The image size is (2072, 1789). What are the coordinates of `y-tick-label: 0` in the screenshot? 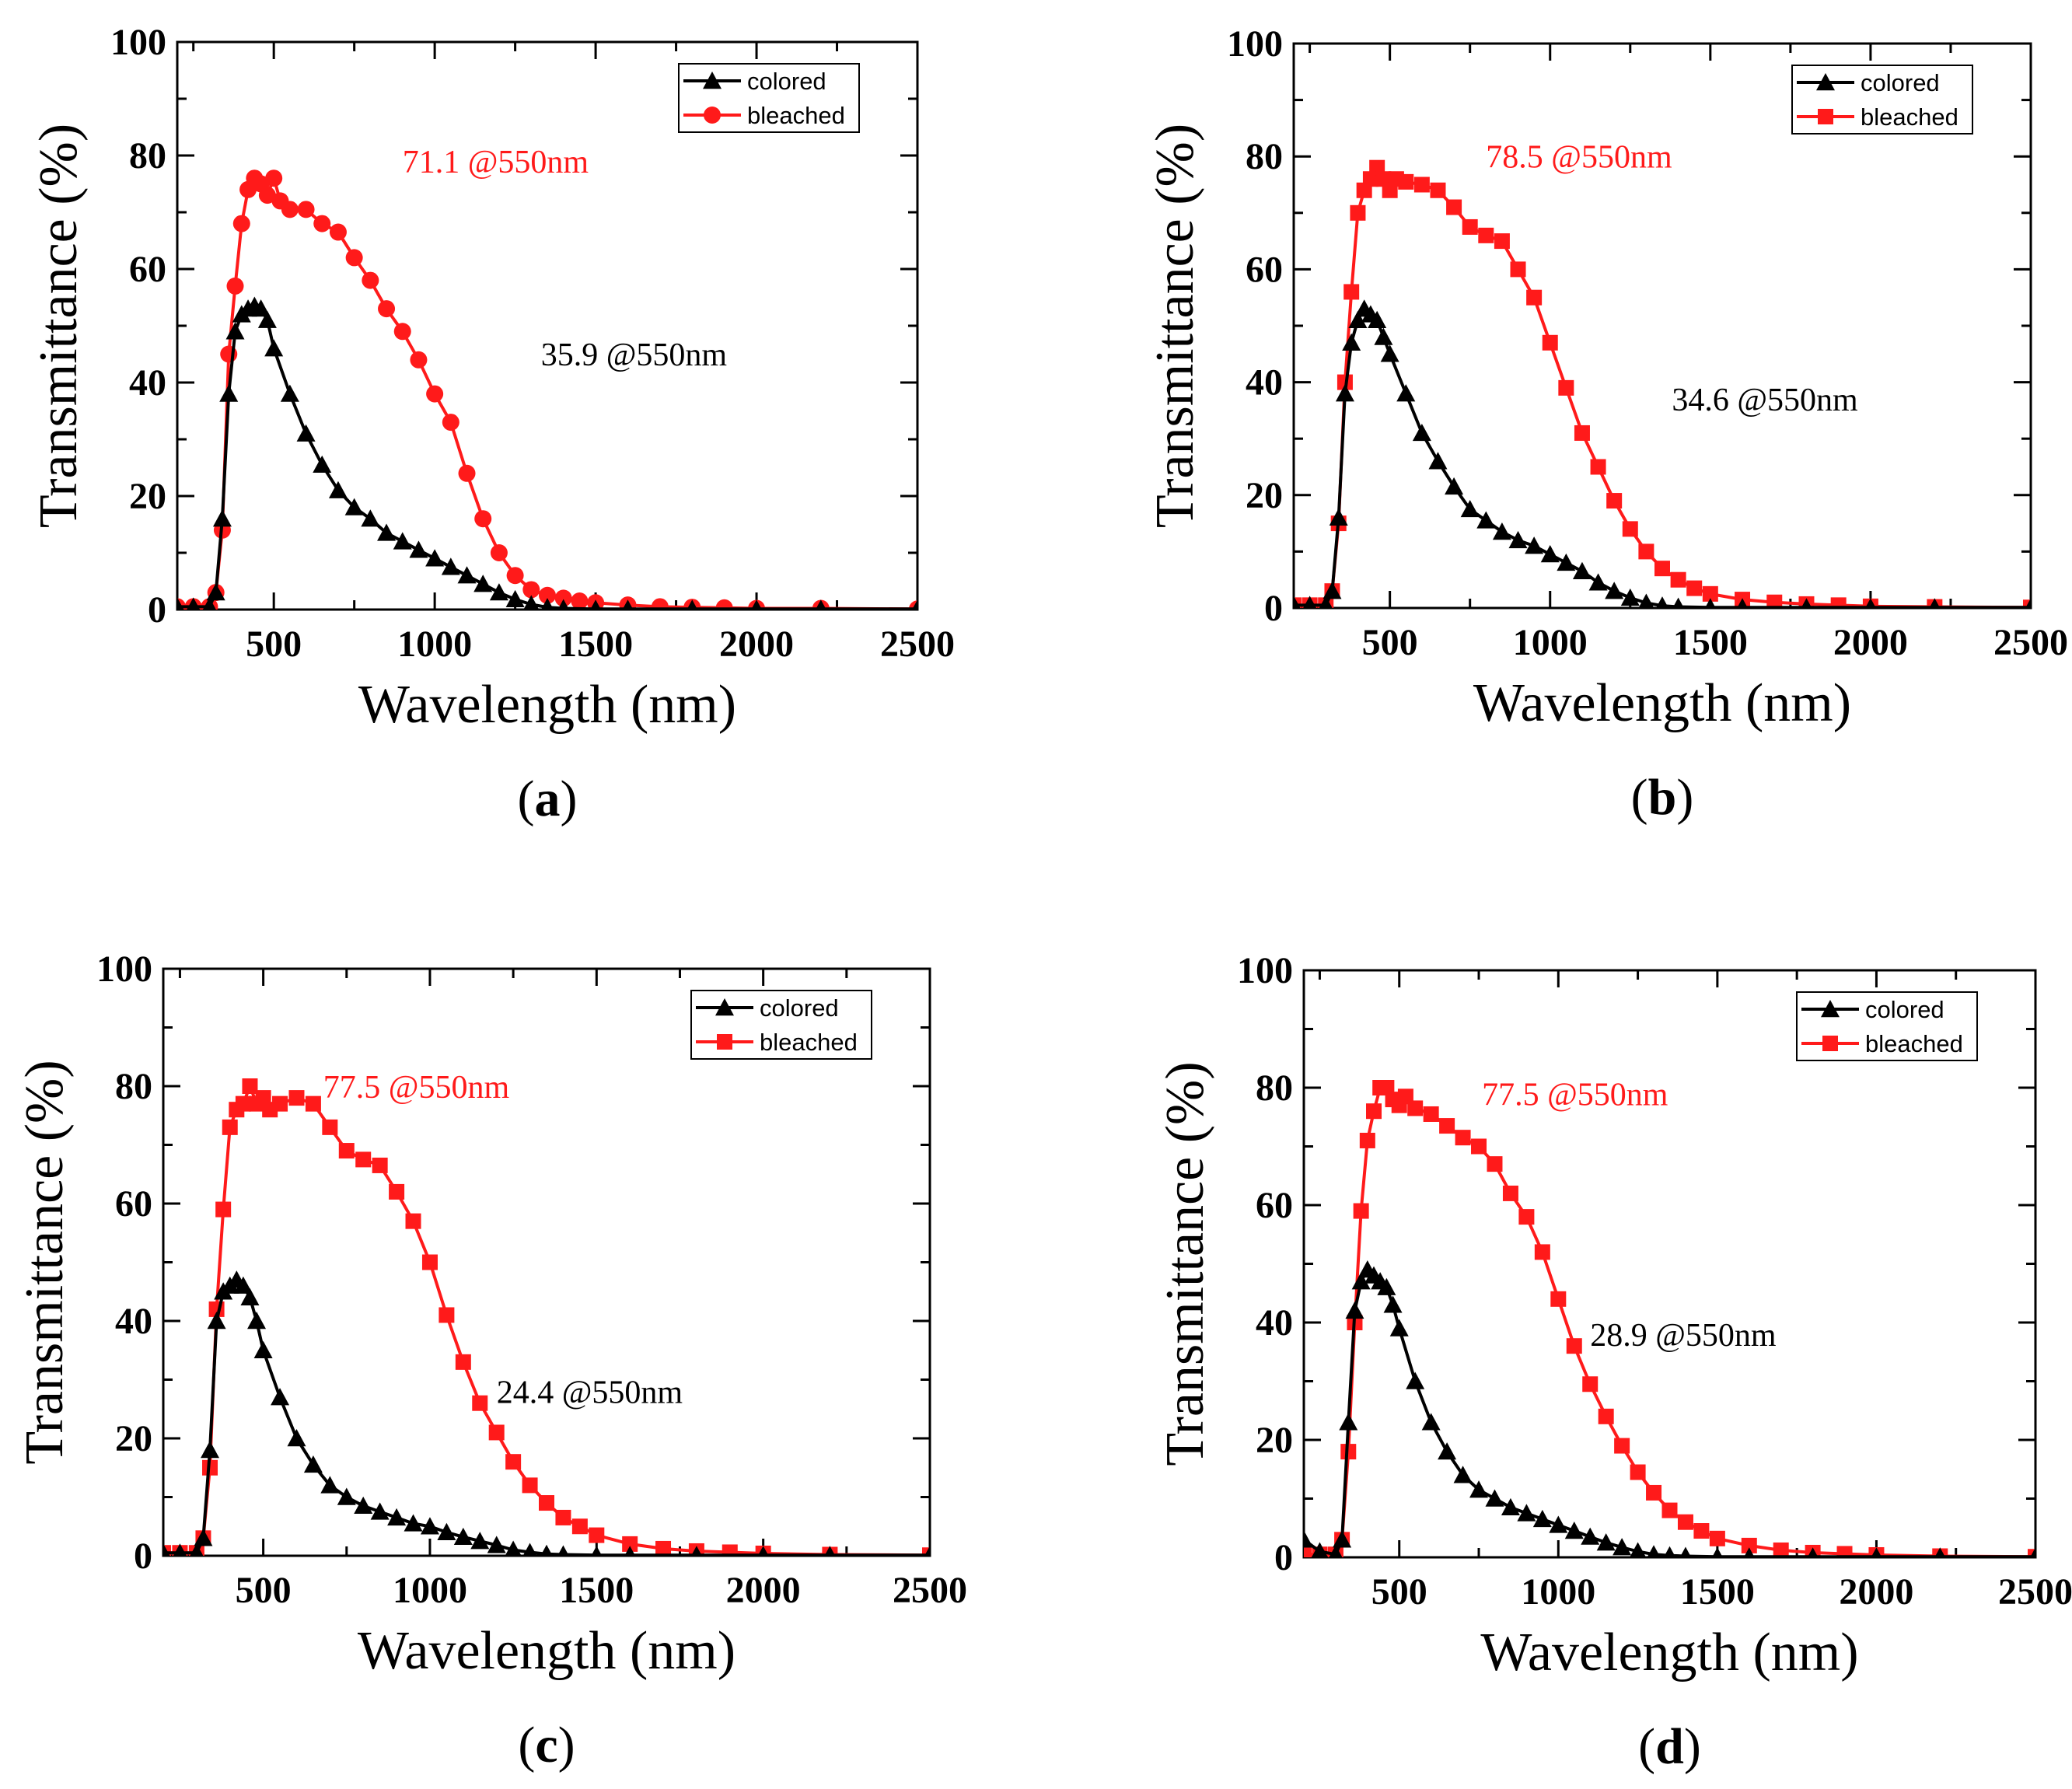 It's located at (157, 610).